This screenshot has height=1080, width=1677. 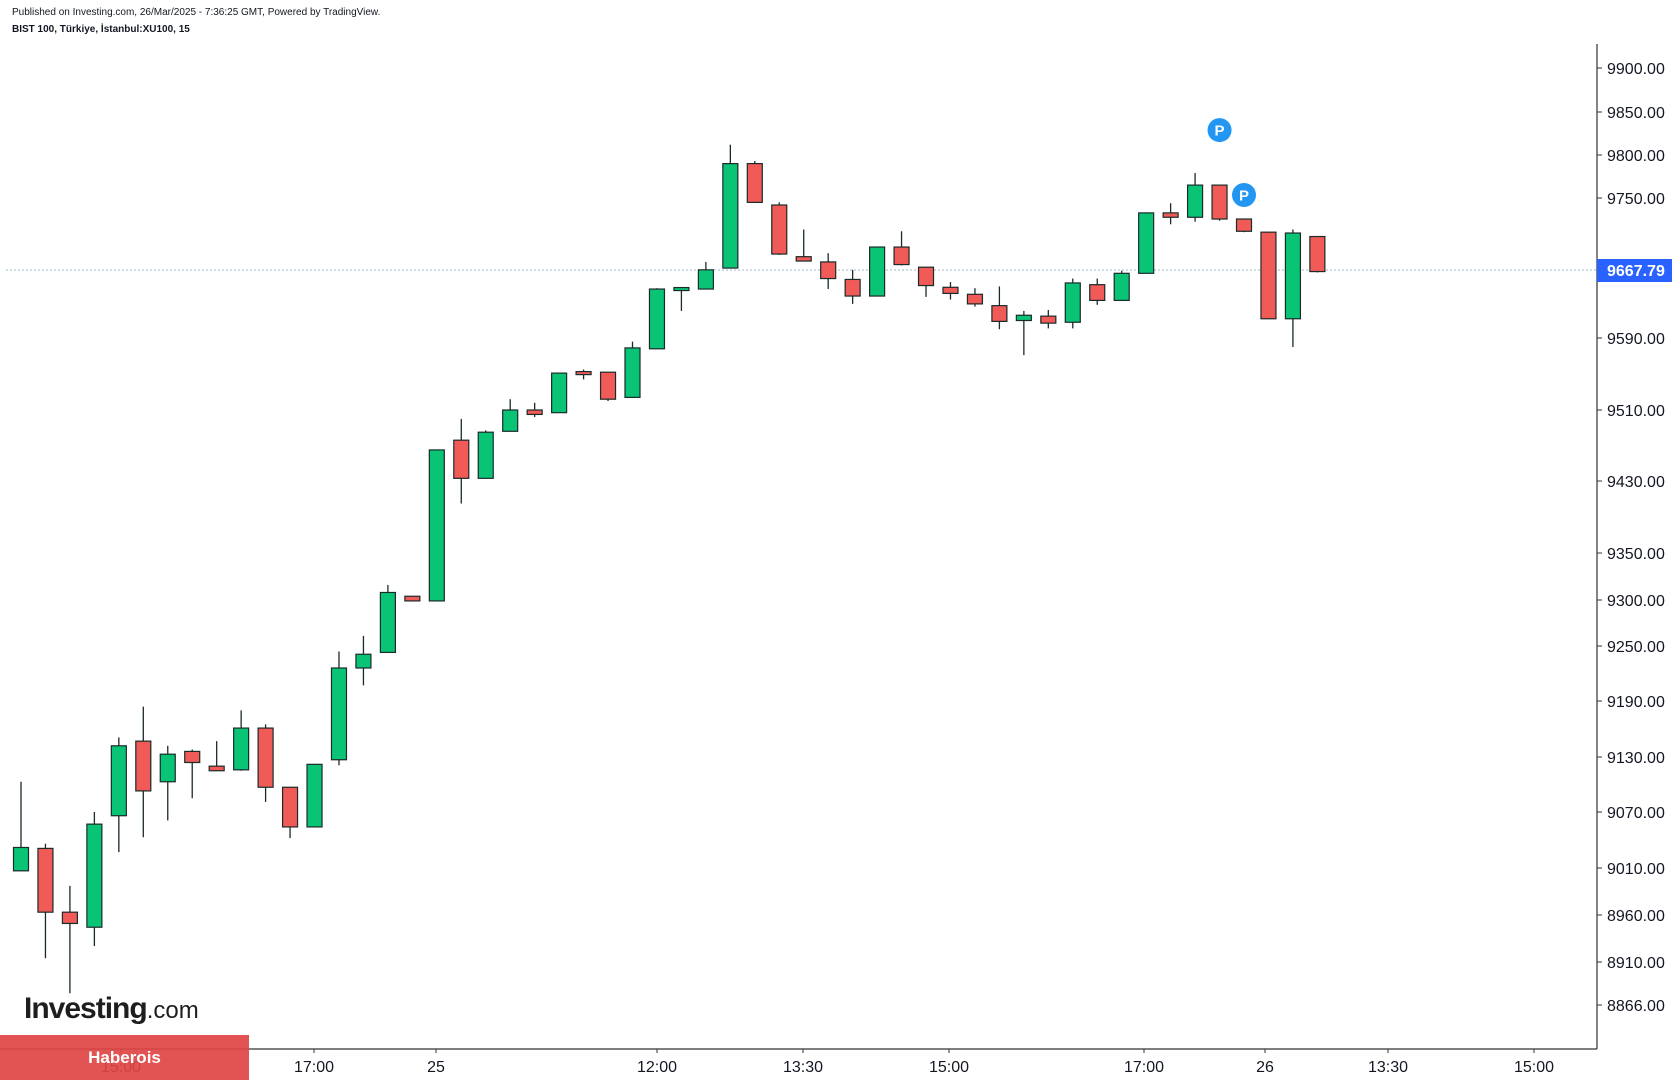 What do you see at coordinates (949, 1067) in the screenshot?
I see `x-tick-label: 15:00` at bounding box center [949, 1067].